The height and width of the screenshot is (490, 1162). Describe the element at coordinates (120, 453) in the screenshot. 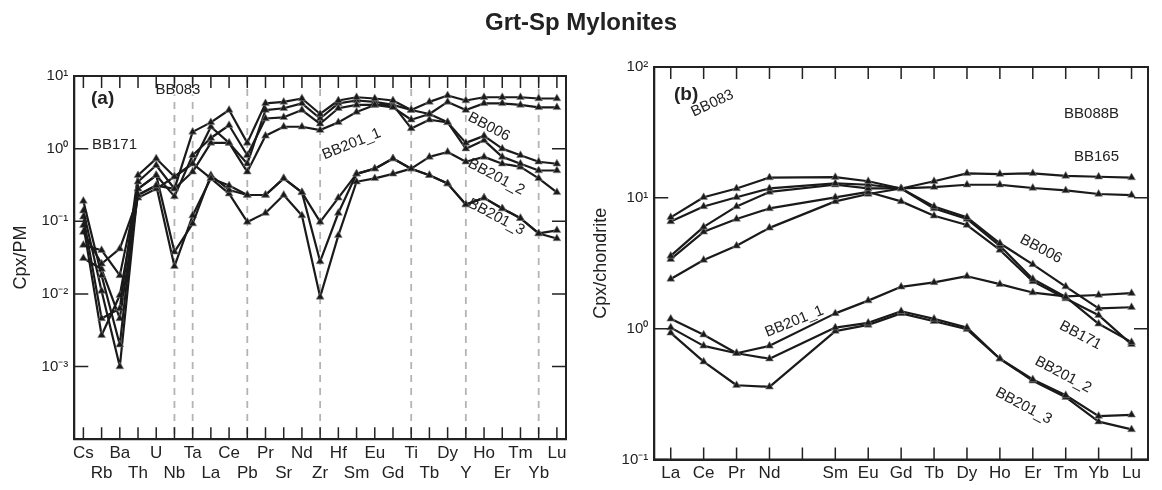

I see `x-tick-label: Ba` at that location.